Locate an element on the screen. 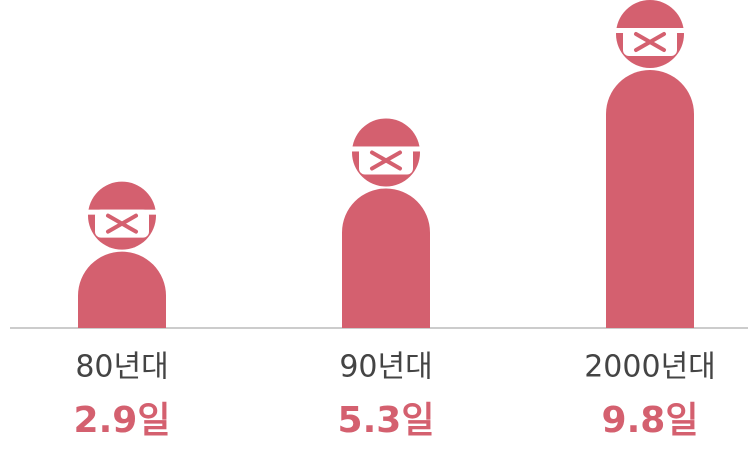  category-label: 80년대 is located at coordinates (121, 367).